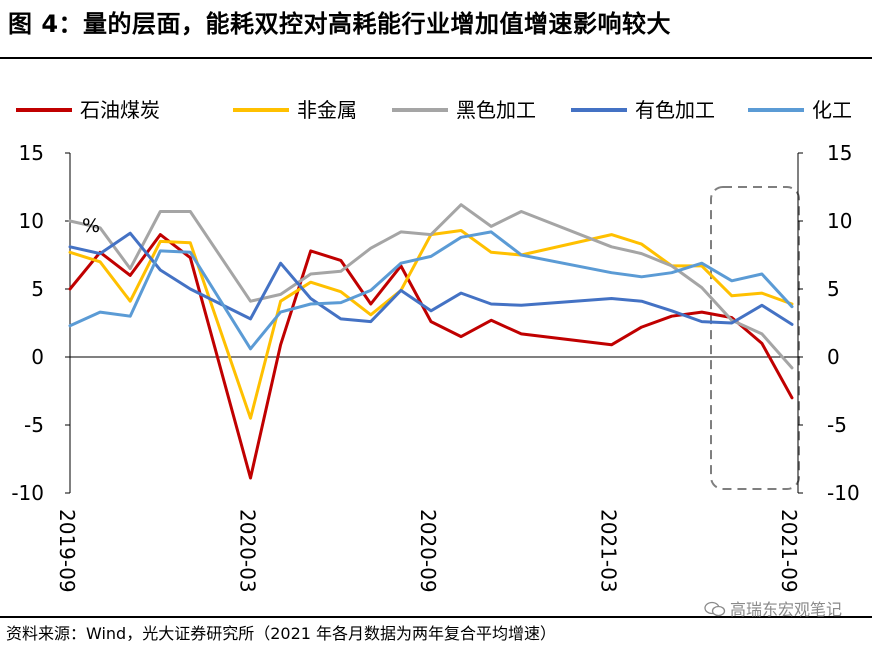  Describe the element at coordinates (675, 110) in the screenshot. I see `legend-label: 有色加工` at that location.